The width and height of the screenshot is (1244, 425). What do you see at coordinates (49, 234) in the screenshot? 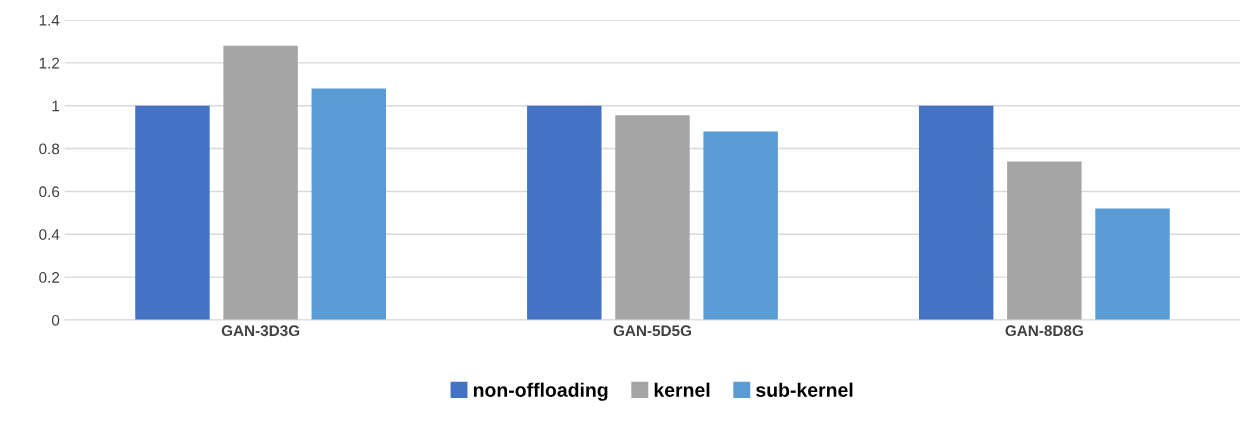
I see `y-tick-label: 0.4` at bounding box center [49, 234].